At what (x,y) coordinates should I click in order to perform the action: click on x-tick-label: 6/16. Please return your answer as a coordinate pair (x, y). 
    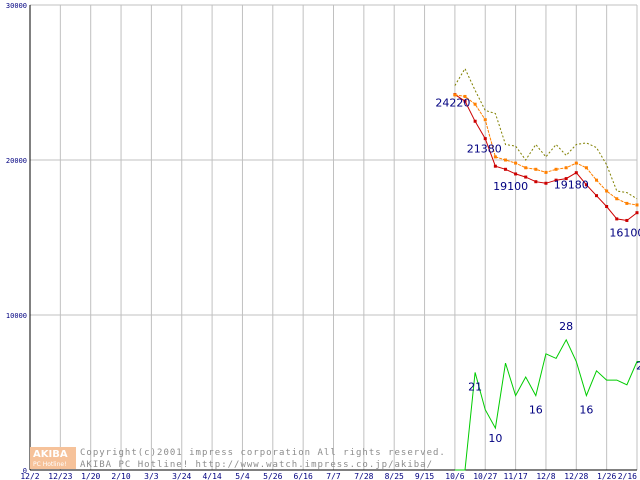
    Looking at the image, I should click on (303, 476).